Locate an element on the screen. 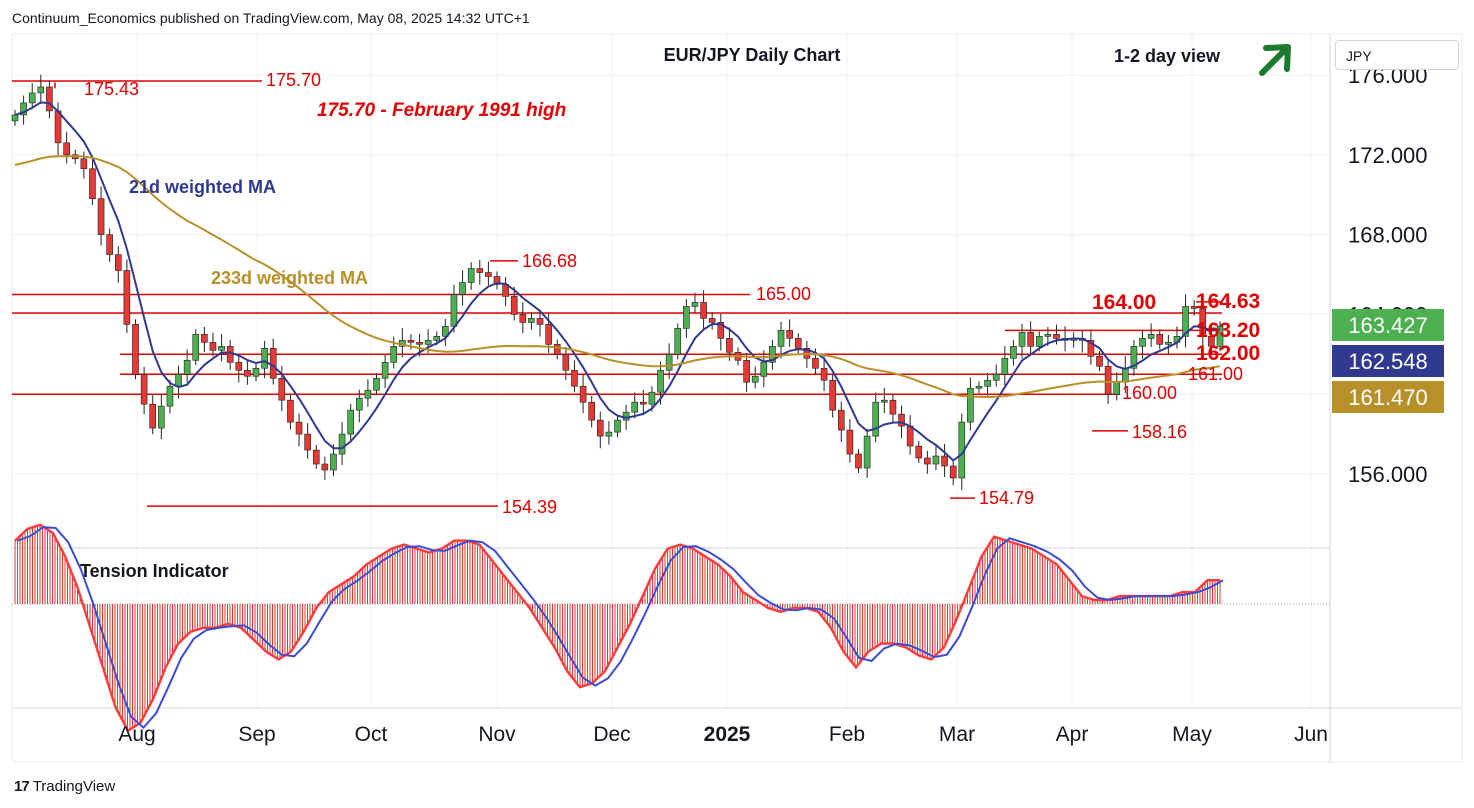  level-label-160-00: 160.00 is located at coordinates (1149, 393).